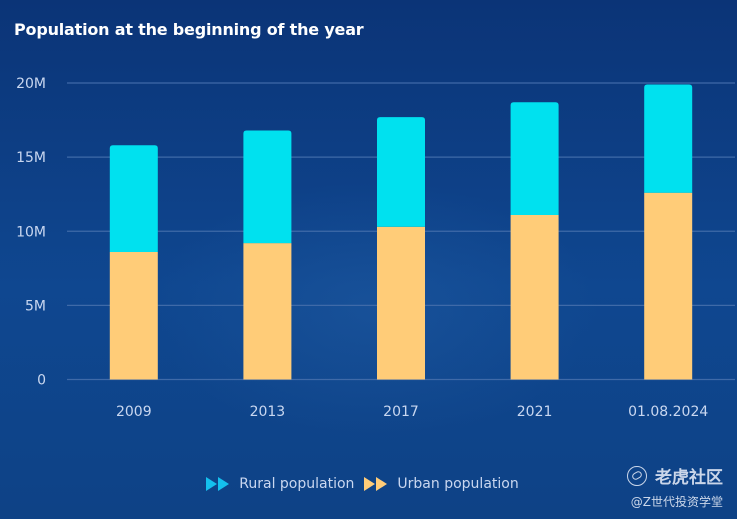 The height and width of the screenshot is (519, 737). Describe the element at coordinates (668, 412) in the screenshot. I see `x-tick-label: 01.08.2024` at that location.